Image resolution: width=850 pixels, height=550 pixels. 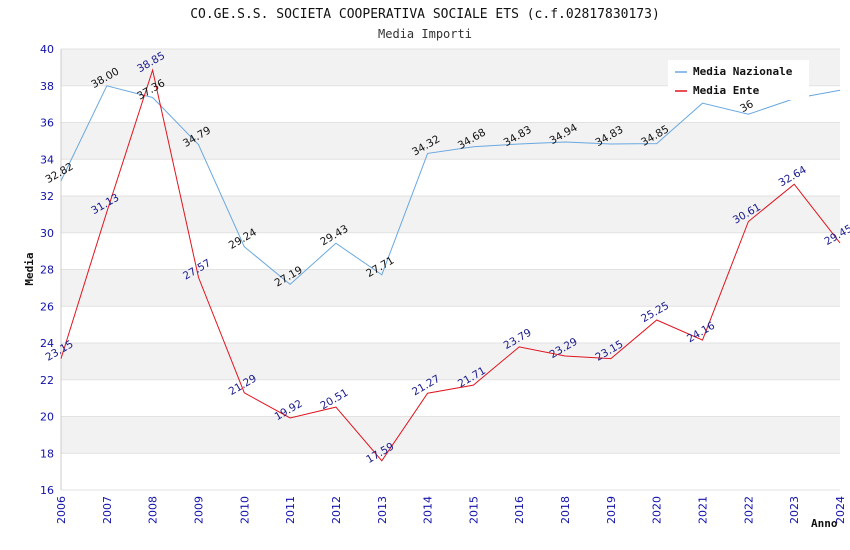 I want to click on x-tick-label: 2019, so click(x=611, y=510).